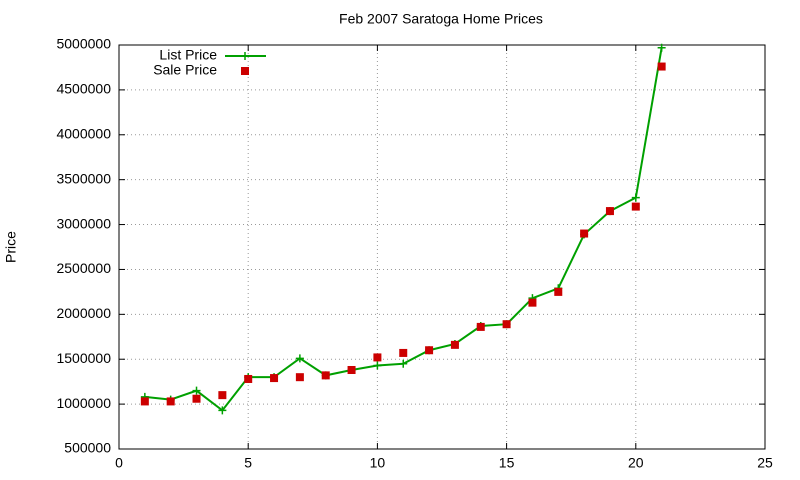 The width and height of the screenshot is (800, 480). I want to click on y-tick-label: 4000000, so click(83, 133).